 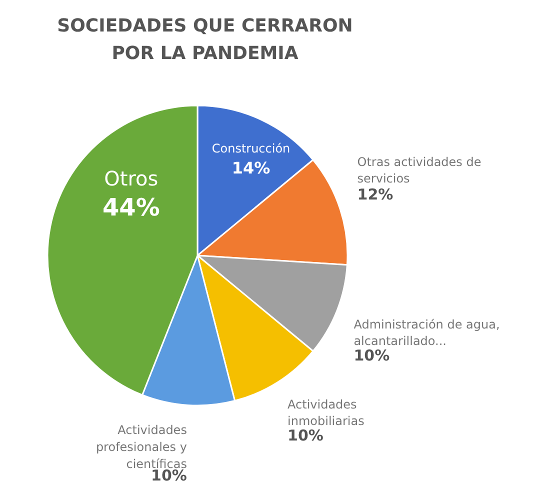 I want to click on data-label: 14%, so click(x=251, y=168).